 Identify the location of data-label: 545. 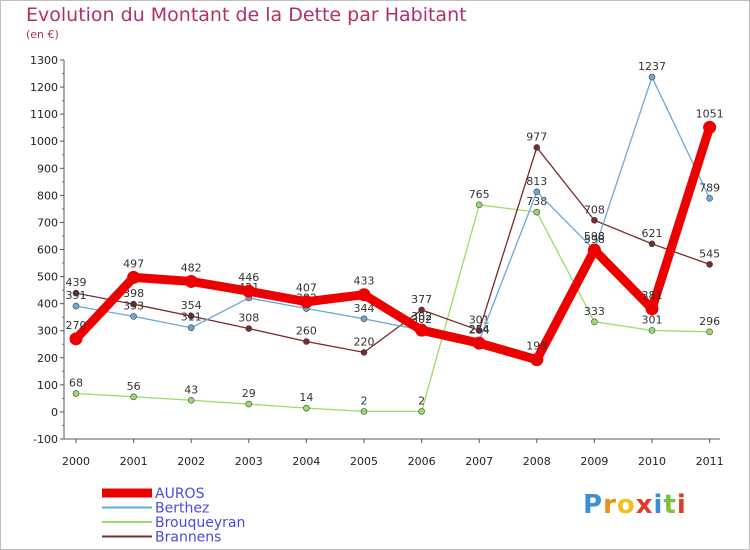
(709, 253).